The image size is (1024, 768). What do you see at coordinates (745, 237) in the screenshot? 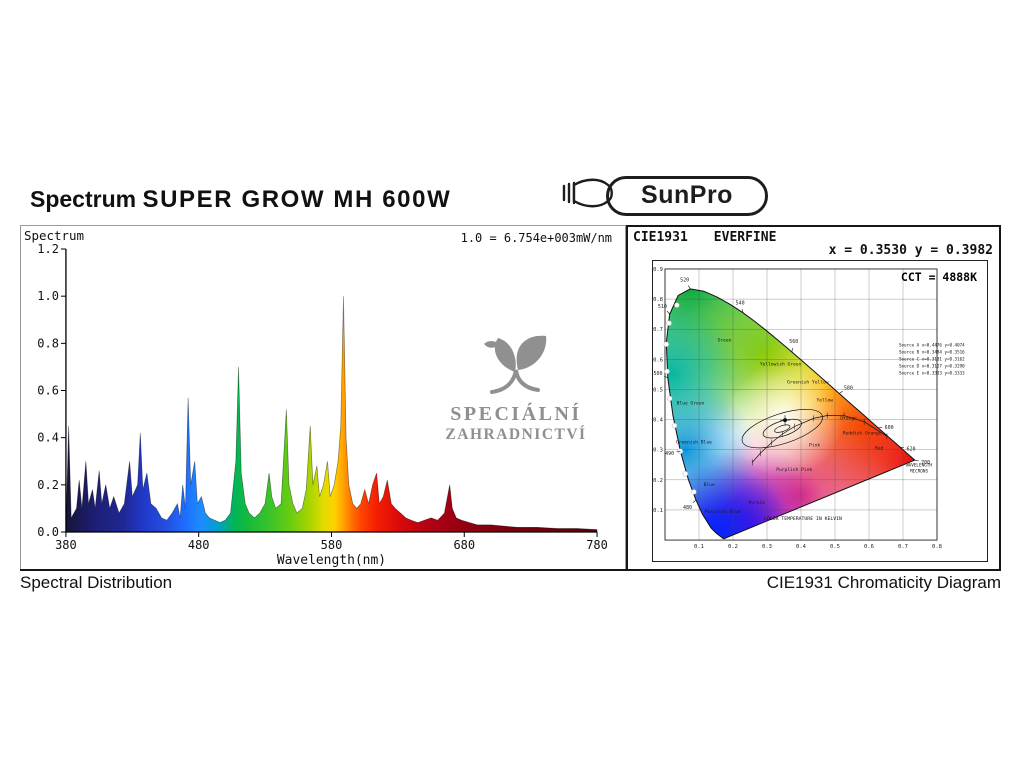
I see `cie-header-right: EVERFINE` at bounding box center [745, 237].